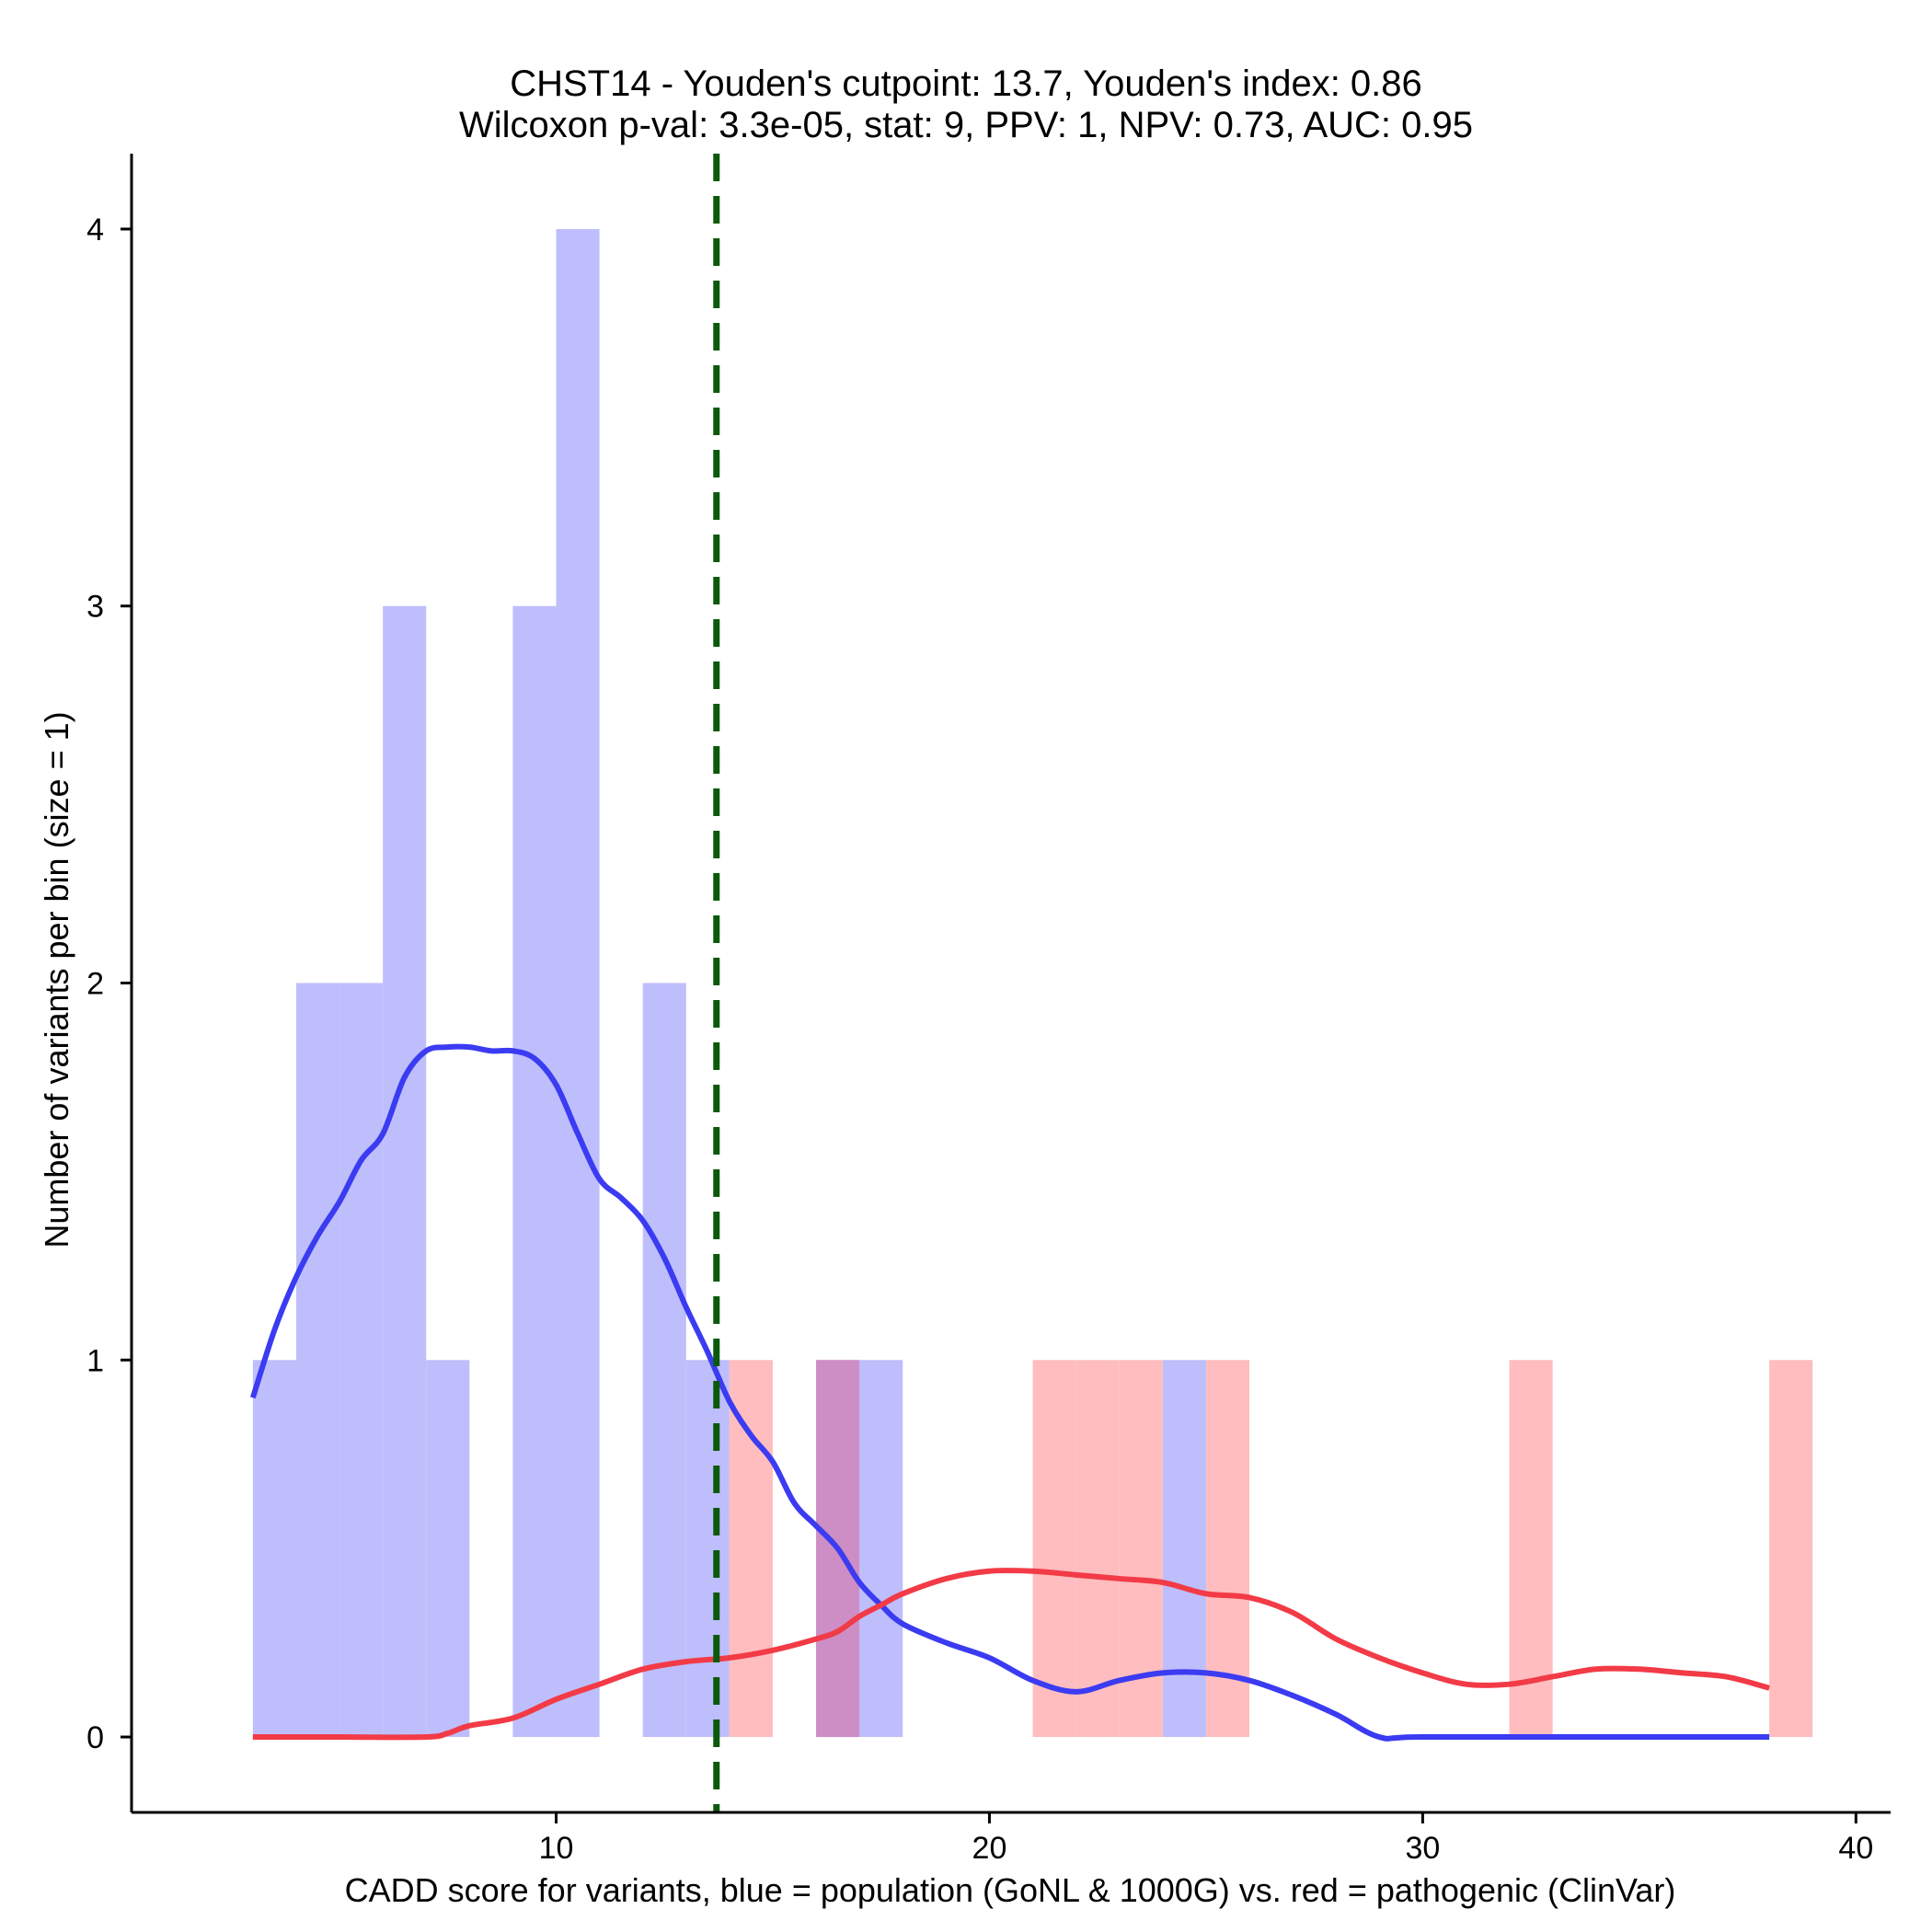 Image resolution: width=1932 pixels, height=1932 pixels. Describe the element at coordinates (556, 1848) in the screenshot. I see `x-tick-label-10: 10` at that location.